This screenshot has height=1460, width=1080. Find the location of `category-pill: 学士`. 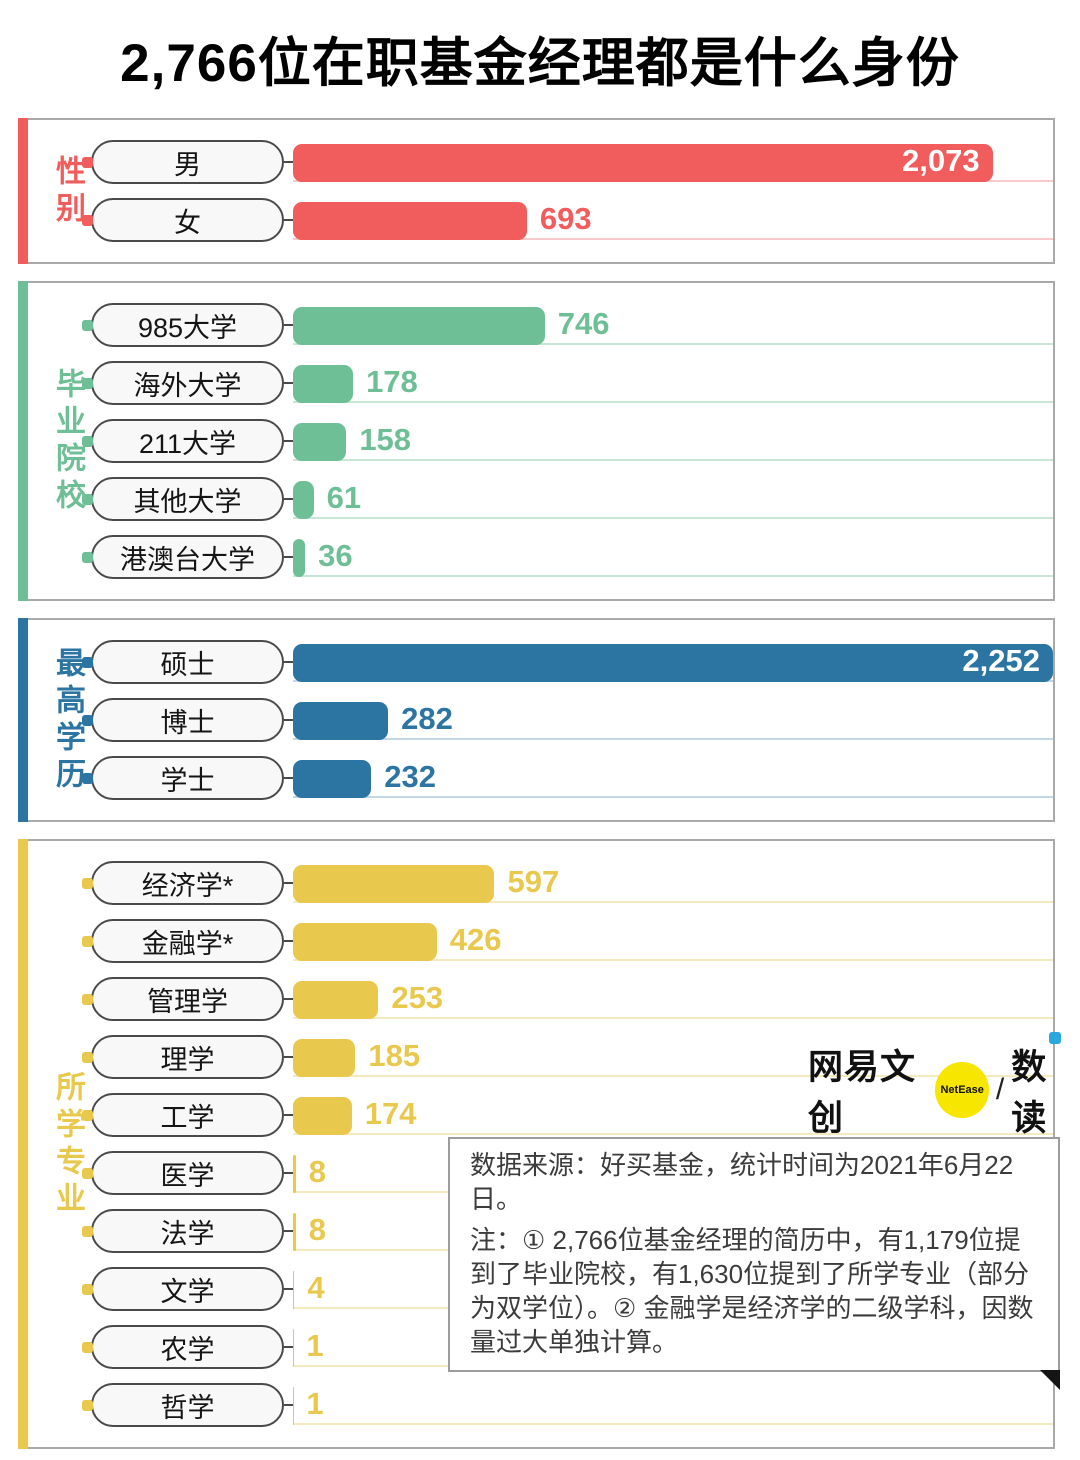

category-pill: 学士 is located at coordinates (187, 778).